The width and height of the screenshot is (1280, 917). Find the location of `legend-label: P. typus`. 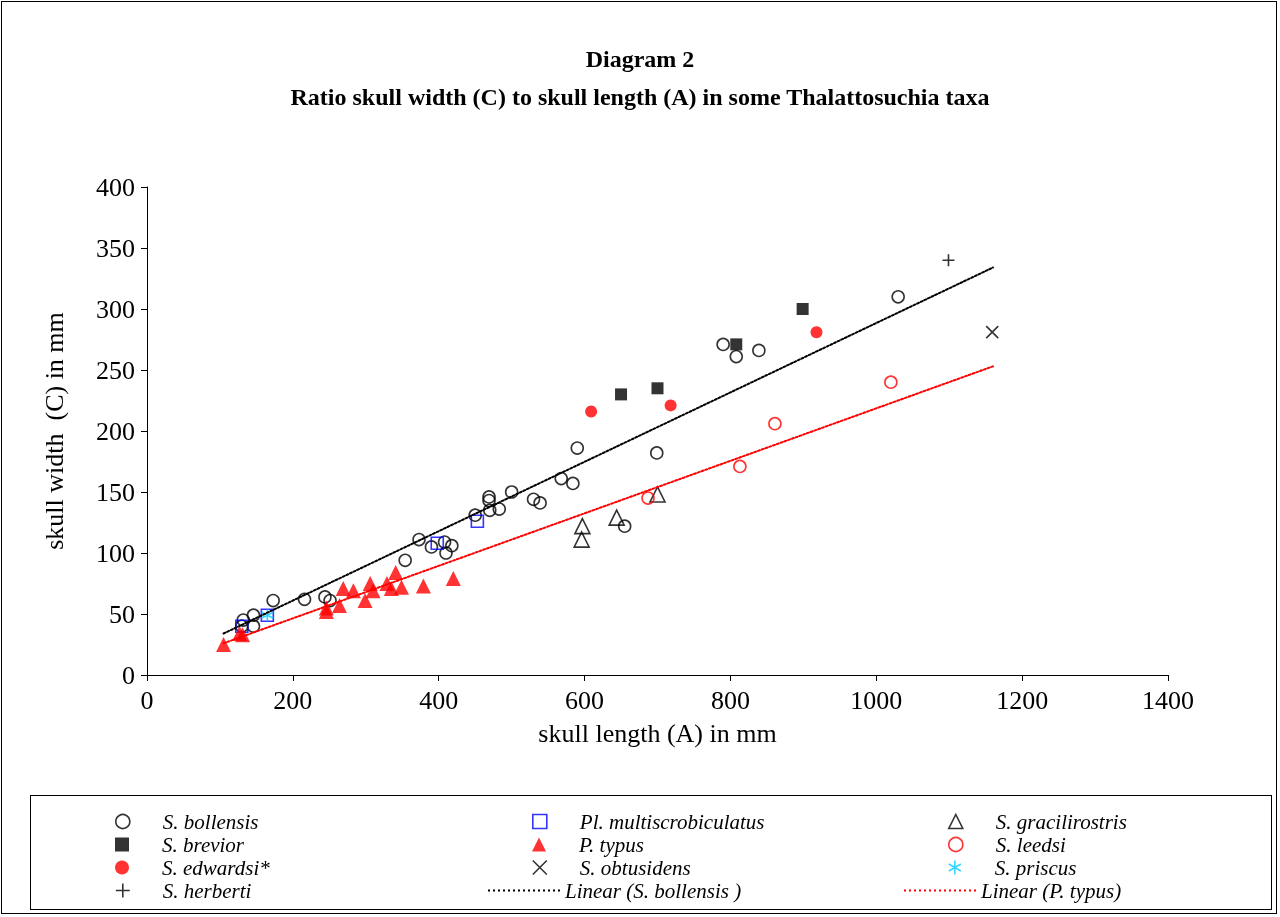

legend-label: P. typus is located at coordinates (611, 844).